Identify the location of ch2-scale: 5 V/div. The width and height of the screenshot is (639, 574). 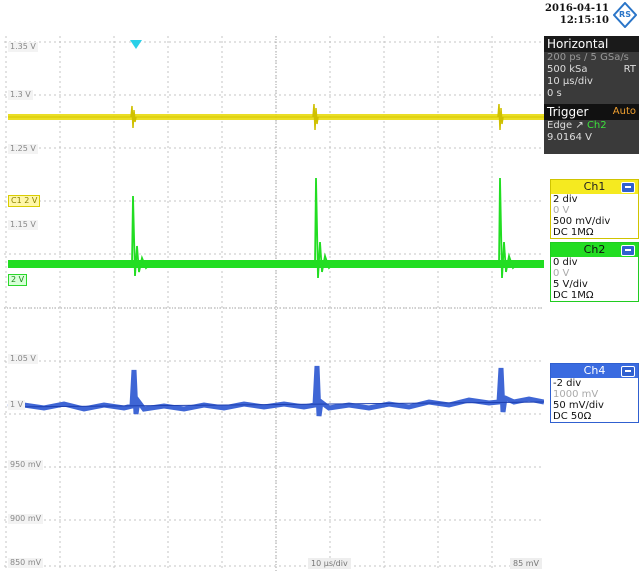
(570, 284).